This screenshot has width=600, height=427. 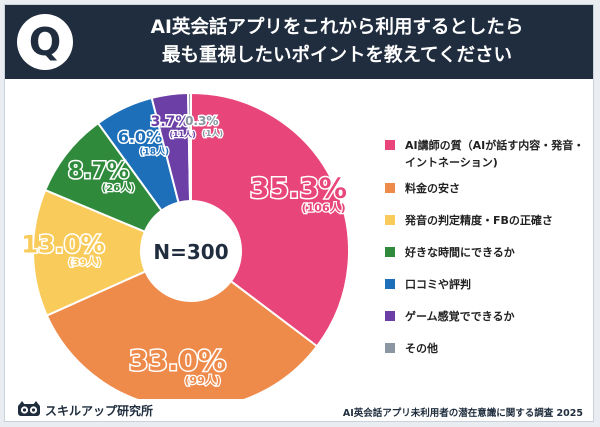 I want to click on legend-label: 好きな時間にできるか, so click(x=499, y=252).